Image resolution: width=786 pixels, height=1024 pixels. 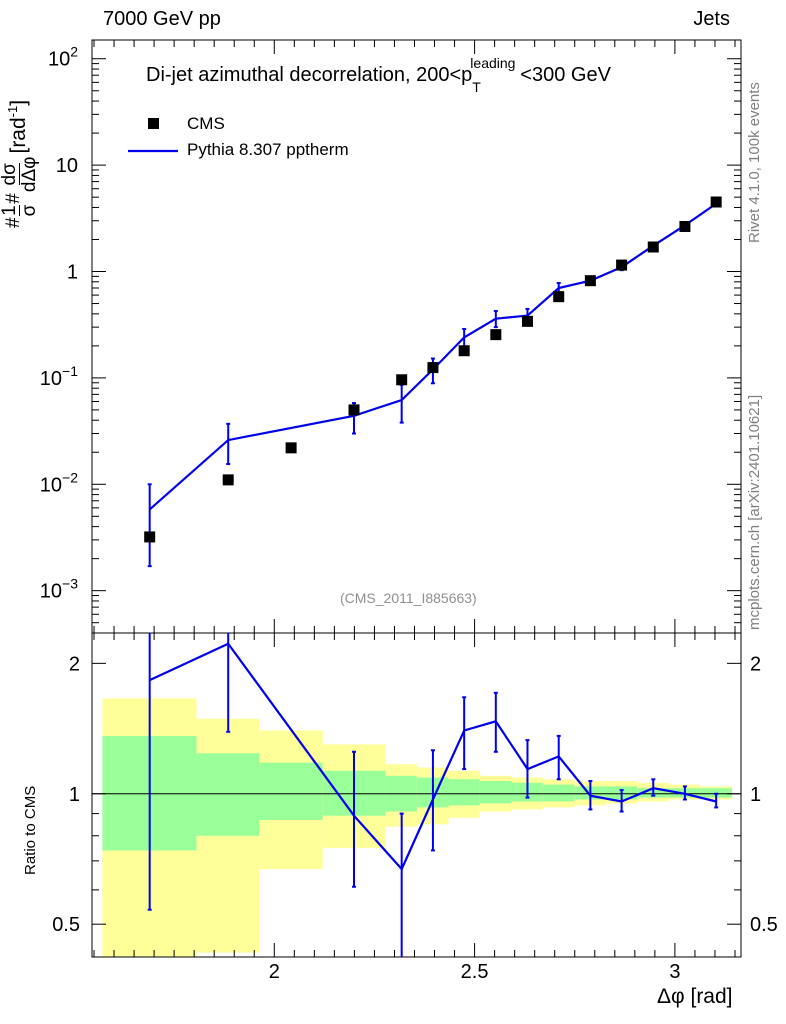 I want to click on main-y-tick-label: 10², so click(x=63, y=57).